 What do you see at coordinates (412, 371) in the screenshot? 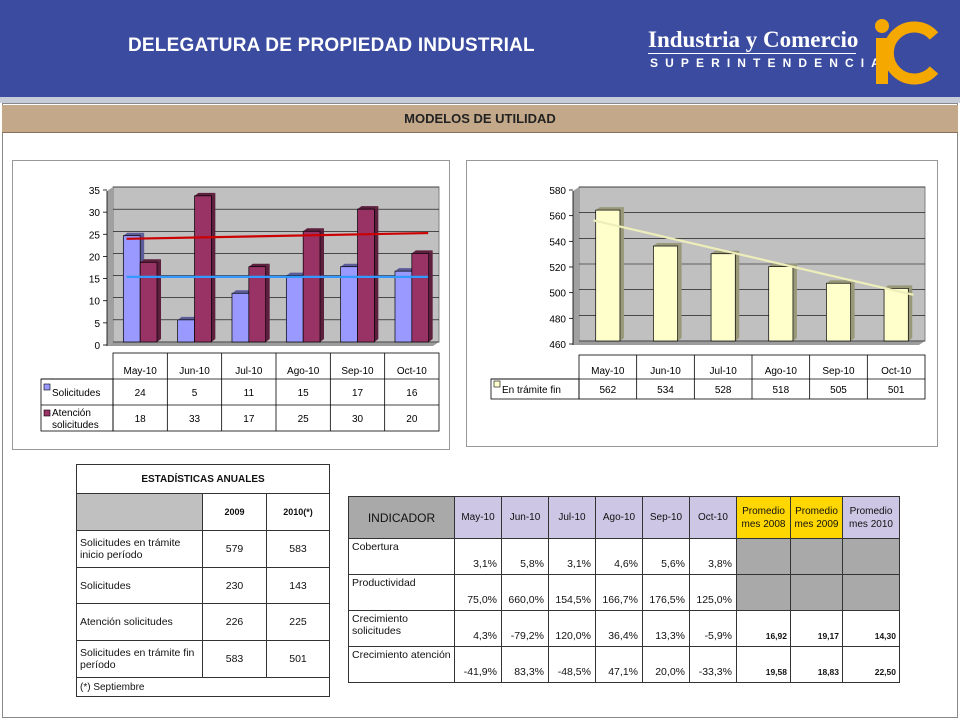
I see `category-label: Oct-10` at bounding box center [412, 371].